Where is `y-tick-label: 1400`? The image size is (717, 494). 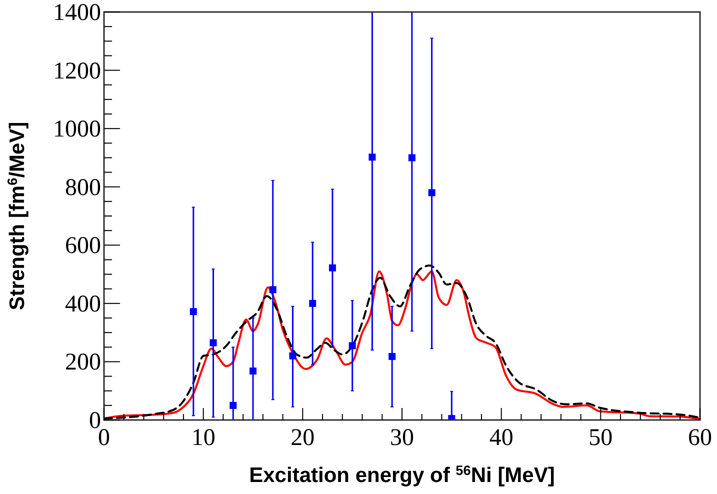 y-tick-label: 1400 is located at coordinates (77, 13).